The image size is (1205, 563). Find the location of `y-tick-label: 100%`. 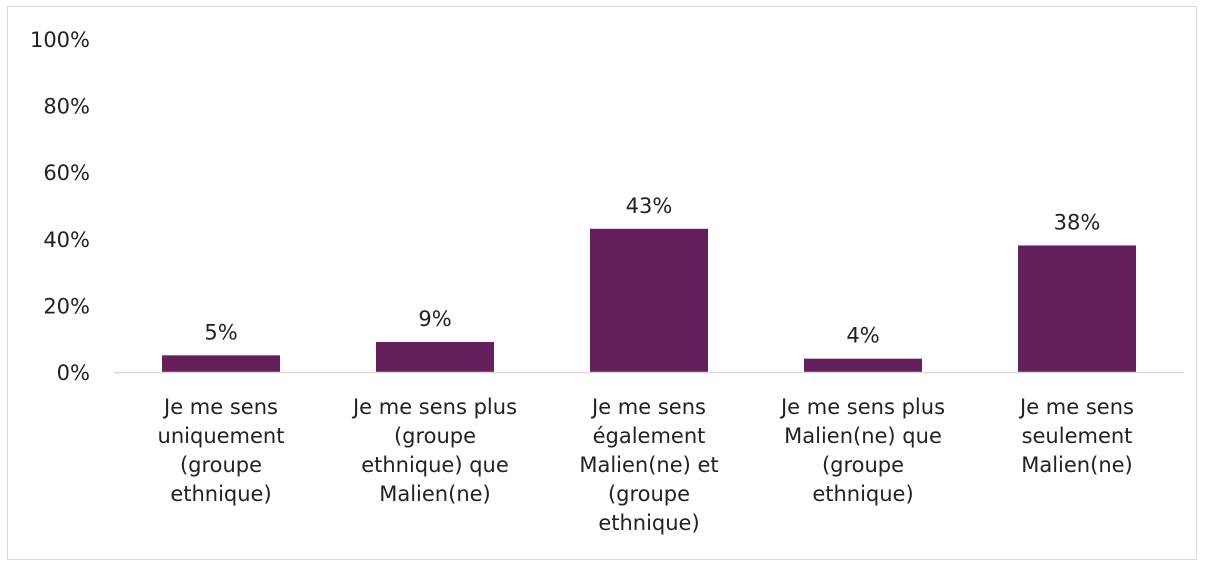

y-tick-label: 100% is located at coordinates (60, 40).